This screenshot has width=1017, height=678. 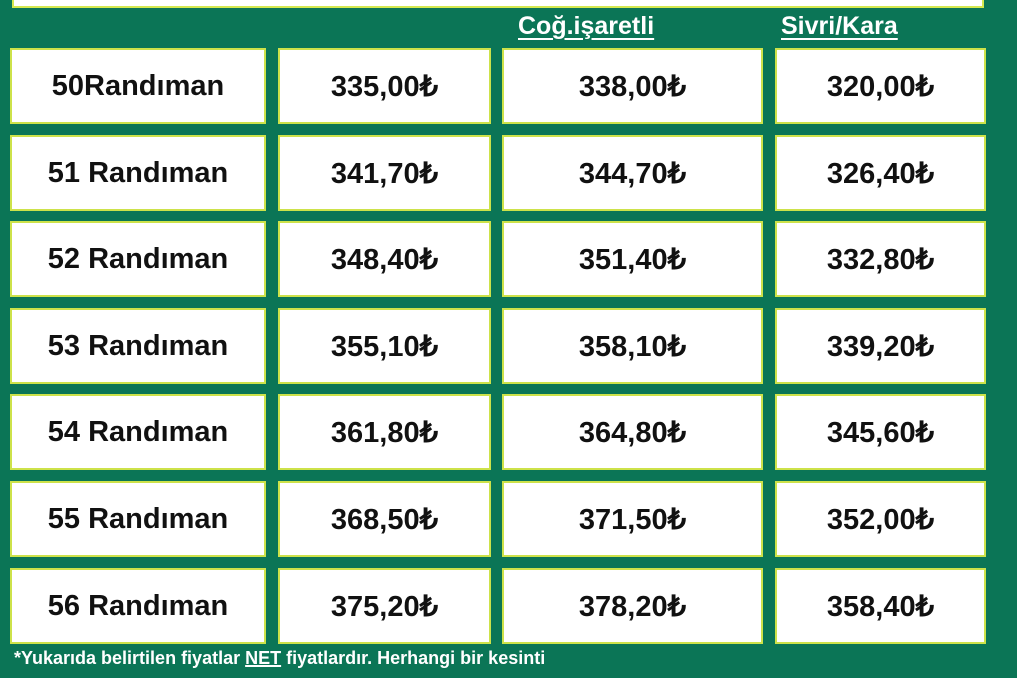 I want to click on footnote-text: fiyatlardır. Herhangi bir kesinti, so click(x=416, y=658).